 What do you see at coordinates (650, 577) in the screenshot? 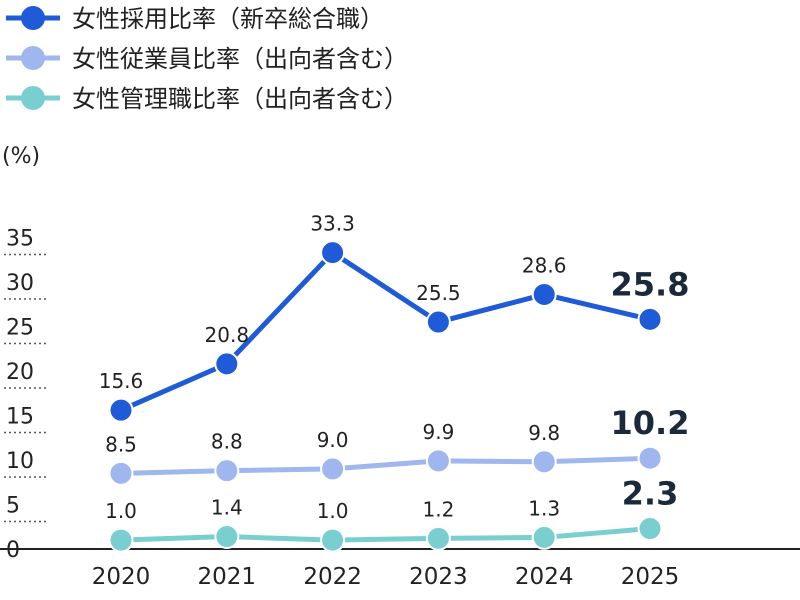
I see `x-tick-label: 2025` at bounding box center [650, 577].